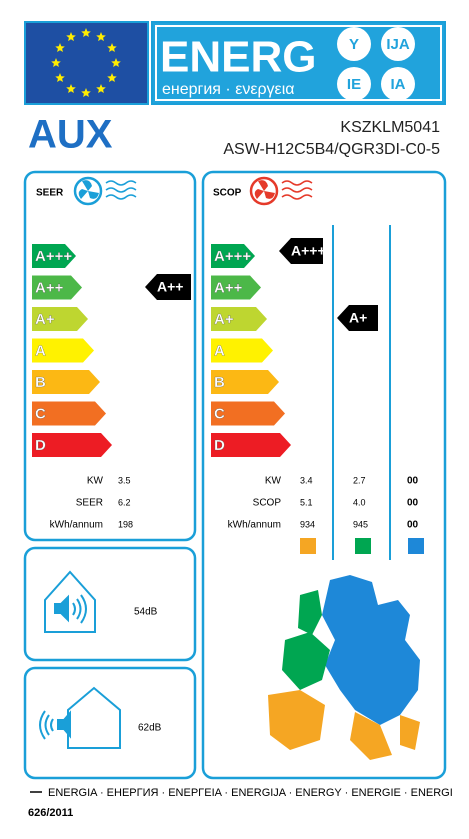 This screenshot has height=839, width=469. I want to click on row-value: 934, so click(307, 524).